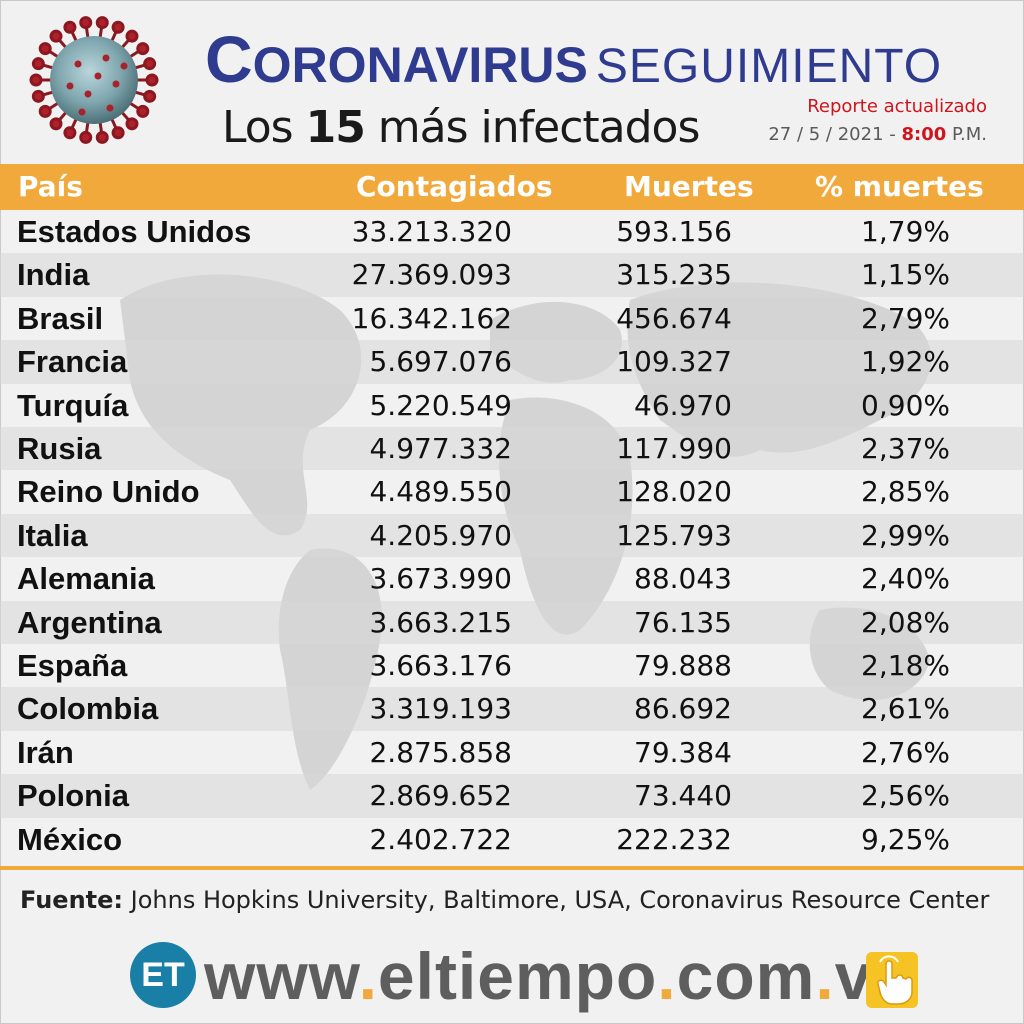  Describe the element at coordinates (966, 134) in the screenshot. I see `report-ampm: P.M.` at that location.